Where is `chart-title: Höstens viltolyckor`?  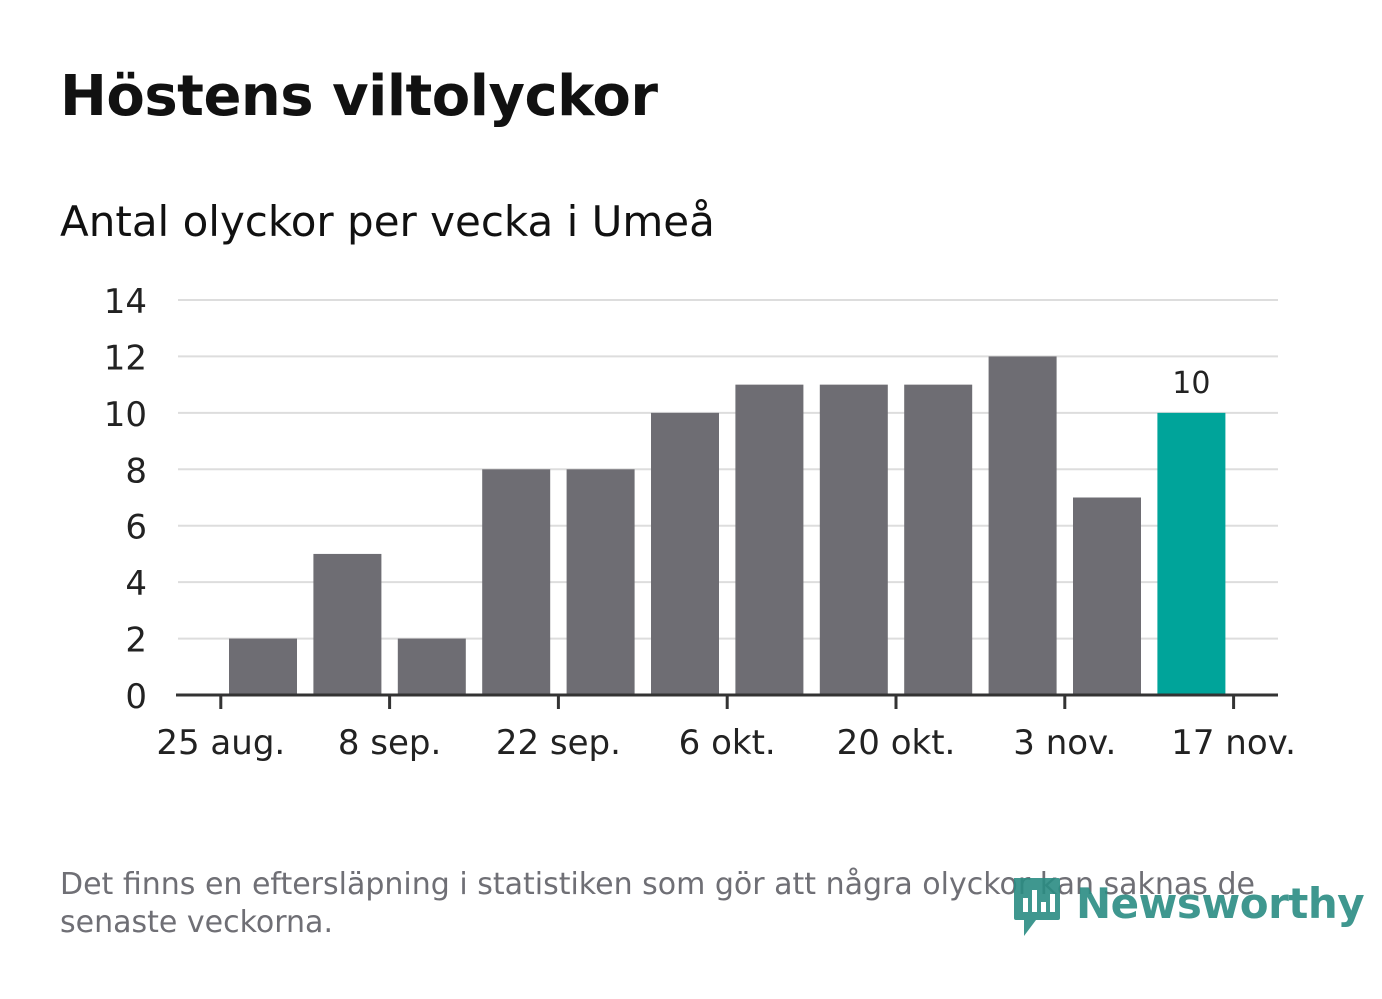 chart-title: Höstens viltolyckor is located at coordinates (359, 96).